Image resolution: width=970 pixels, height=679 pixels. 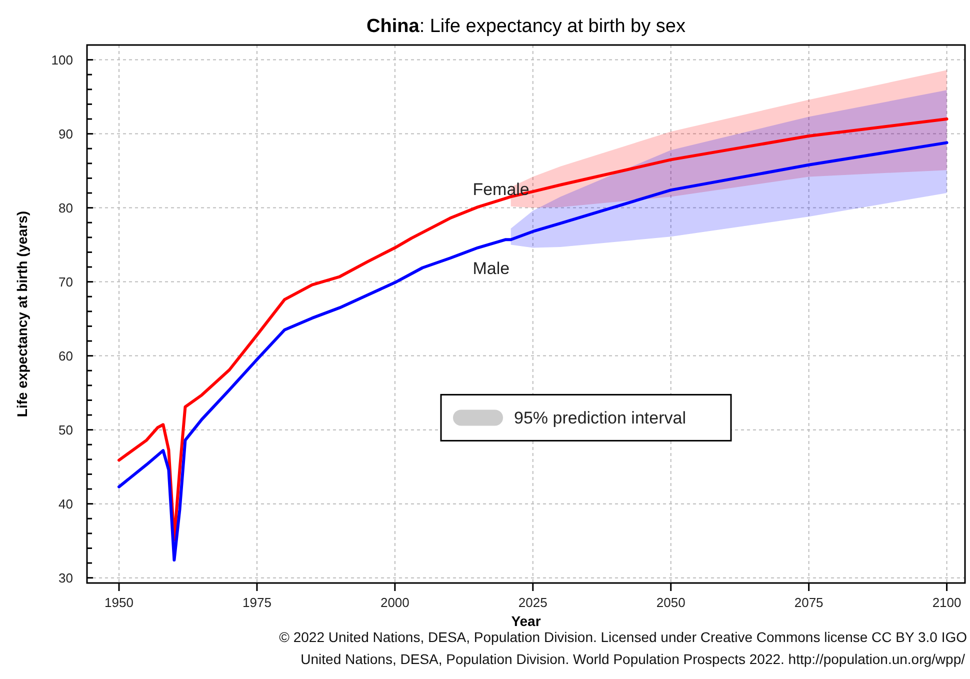 I want to click on x-tick-label: 1975, so click(x=257, y=602).